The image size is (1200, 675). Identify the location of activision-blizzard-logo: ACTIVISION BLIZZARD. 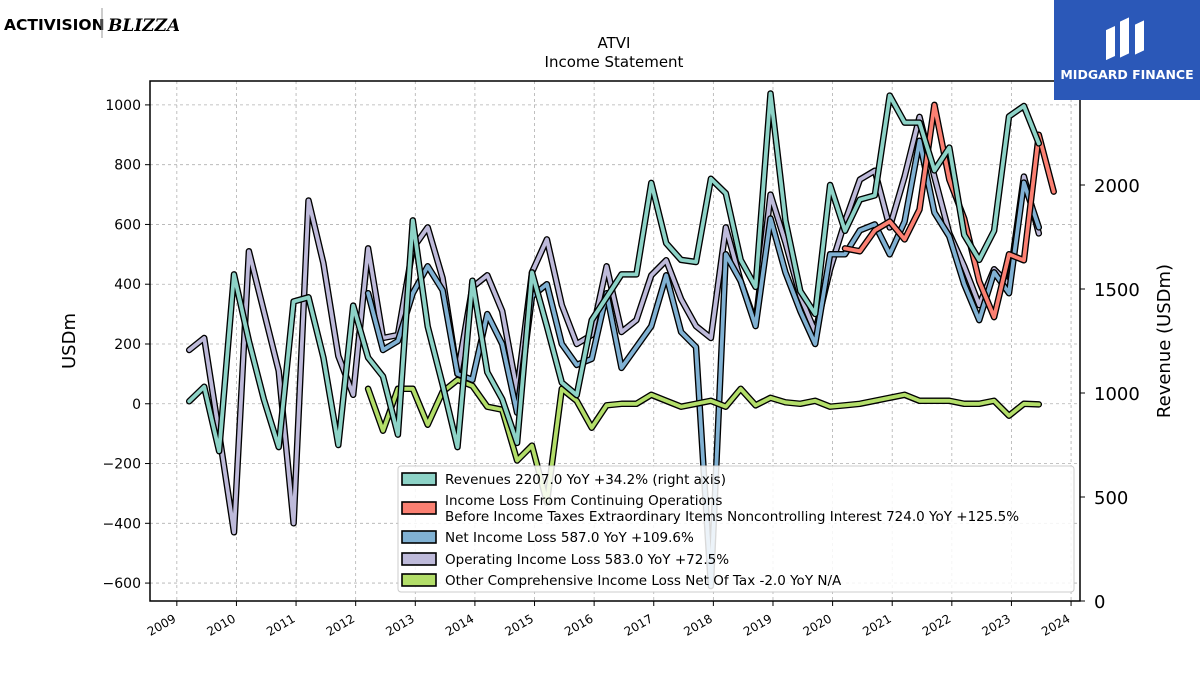
(91, 23).